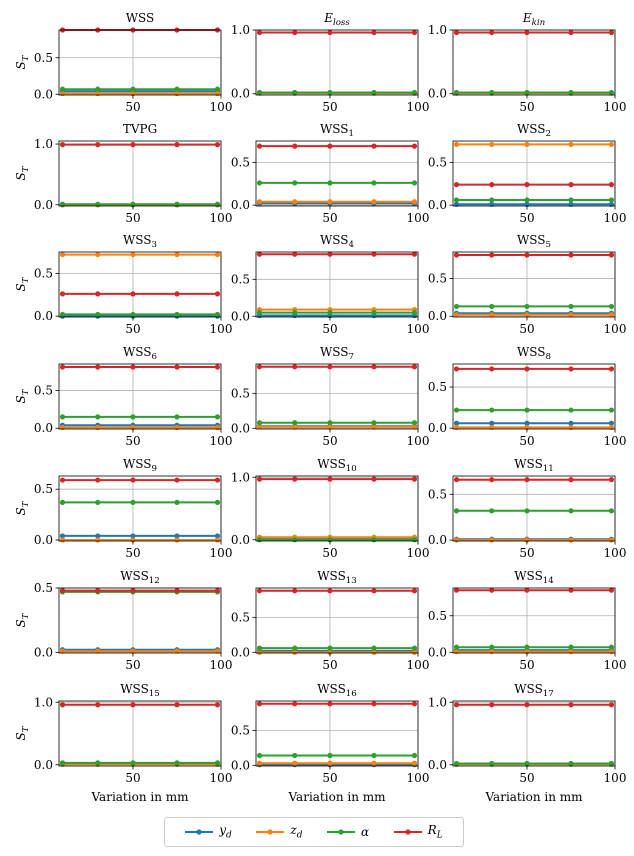 This screenshot has height=856, width=634. Describe the element at coordinates (330, 396) in the screenshot. I see `subplot-11: 50 100 0.0 0.5 WSS7` at that location.